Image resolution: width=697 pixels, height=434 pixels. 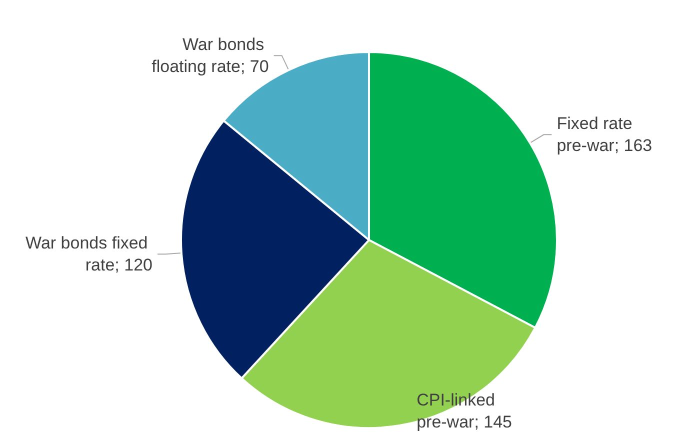 I want to click on slice-label: War bonds fixed rate; 120, so click(x=89, y=254).